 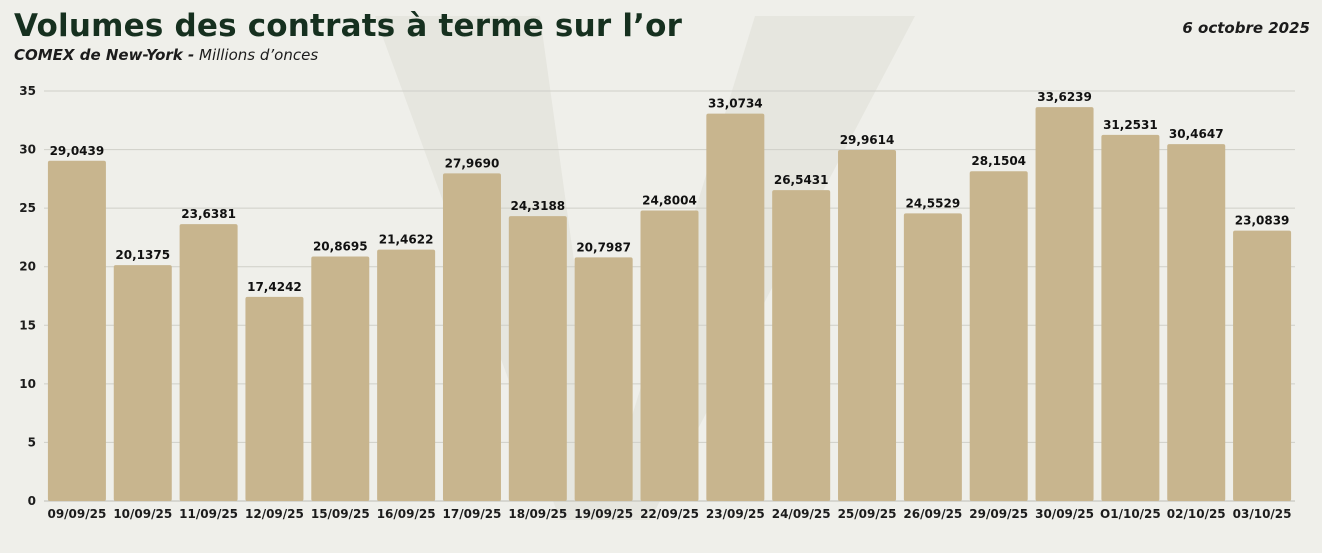 I want to click on chart-title: Volumes des contrats à terme sur l’or, so click(x=348, y=26).